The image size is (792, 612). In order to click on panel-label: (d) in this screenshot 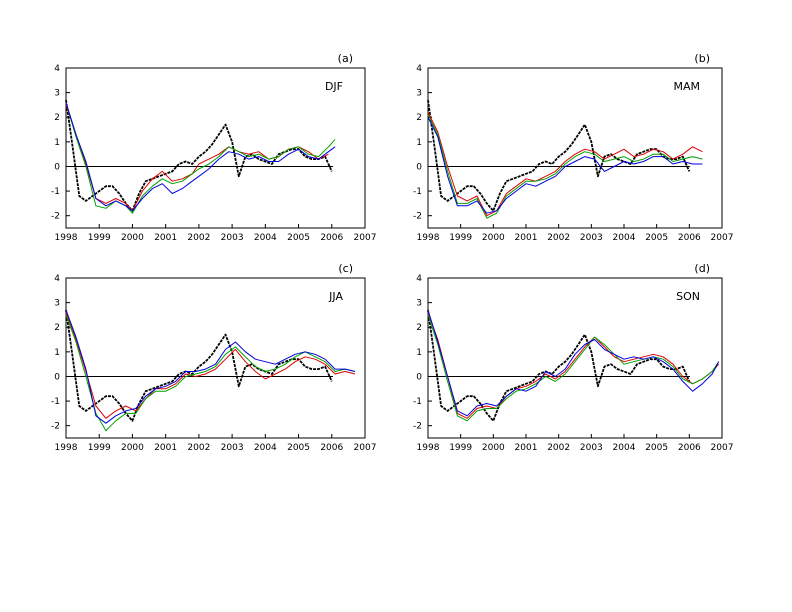, I will do `click(702, 268)`.